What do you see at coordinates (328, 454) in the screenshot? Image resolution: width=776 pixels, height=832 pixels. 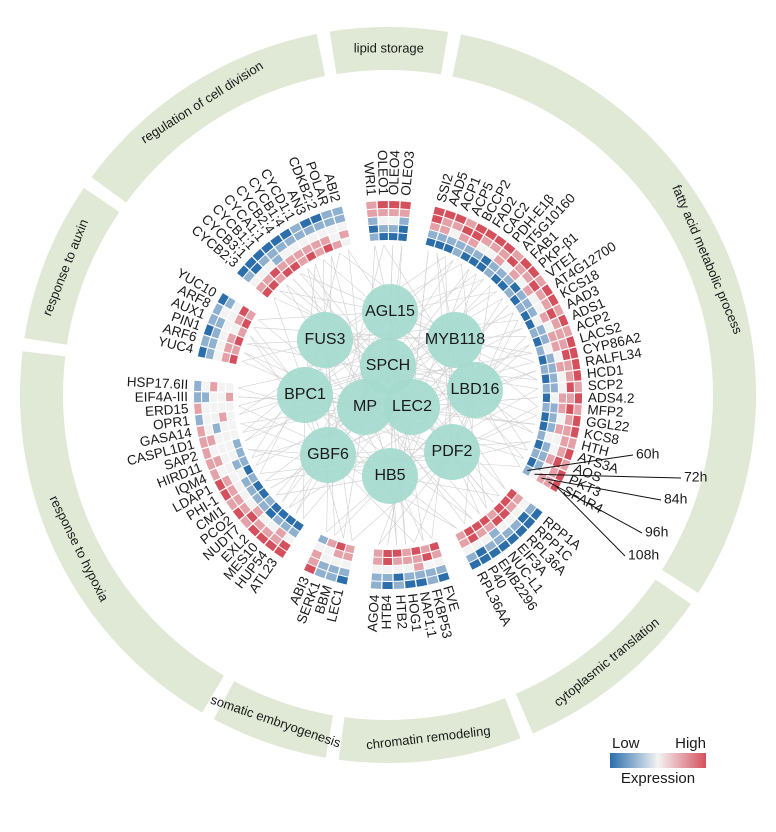 I see `tf-label: GBF6` at bounding box center [328, 454].